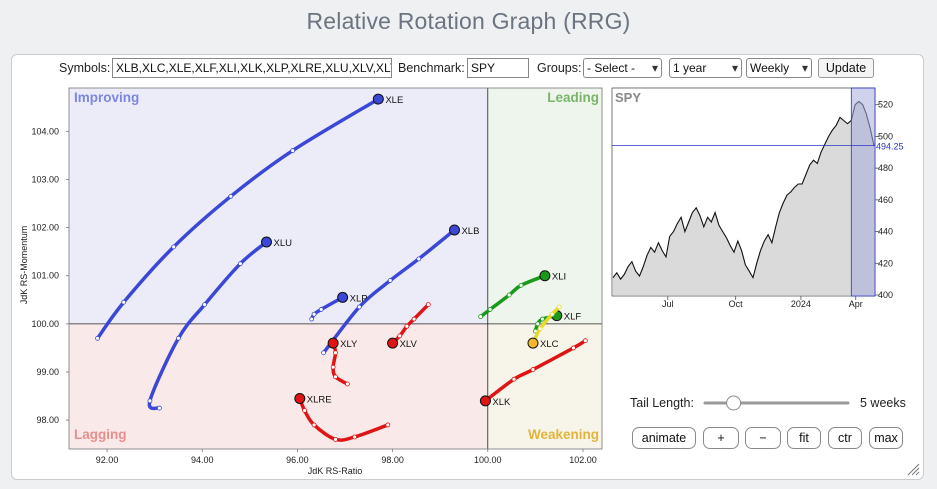 The width and height of the screenshot is (937, 489). I want to click on x-tick-label: 98.00, so click(392, 460).